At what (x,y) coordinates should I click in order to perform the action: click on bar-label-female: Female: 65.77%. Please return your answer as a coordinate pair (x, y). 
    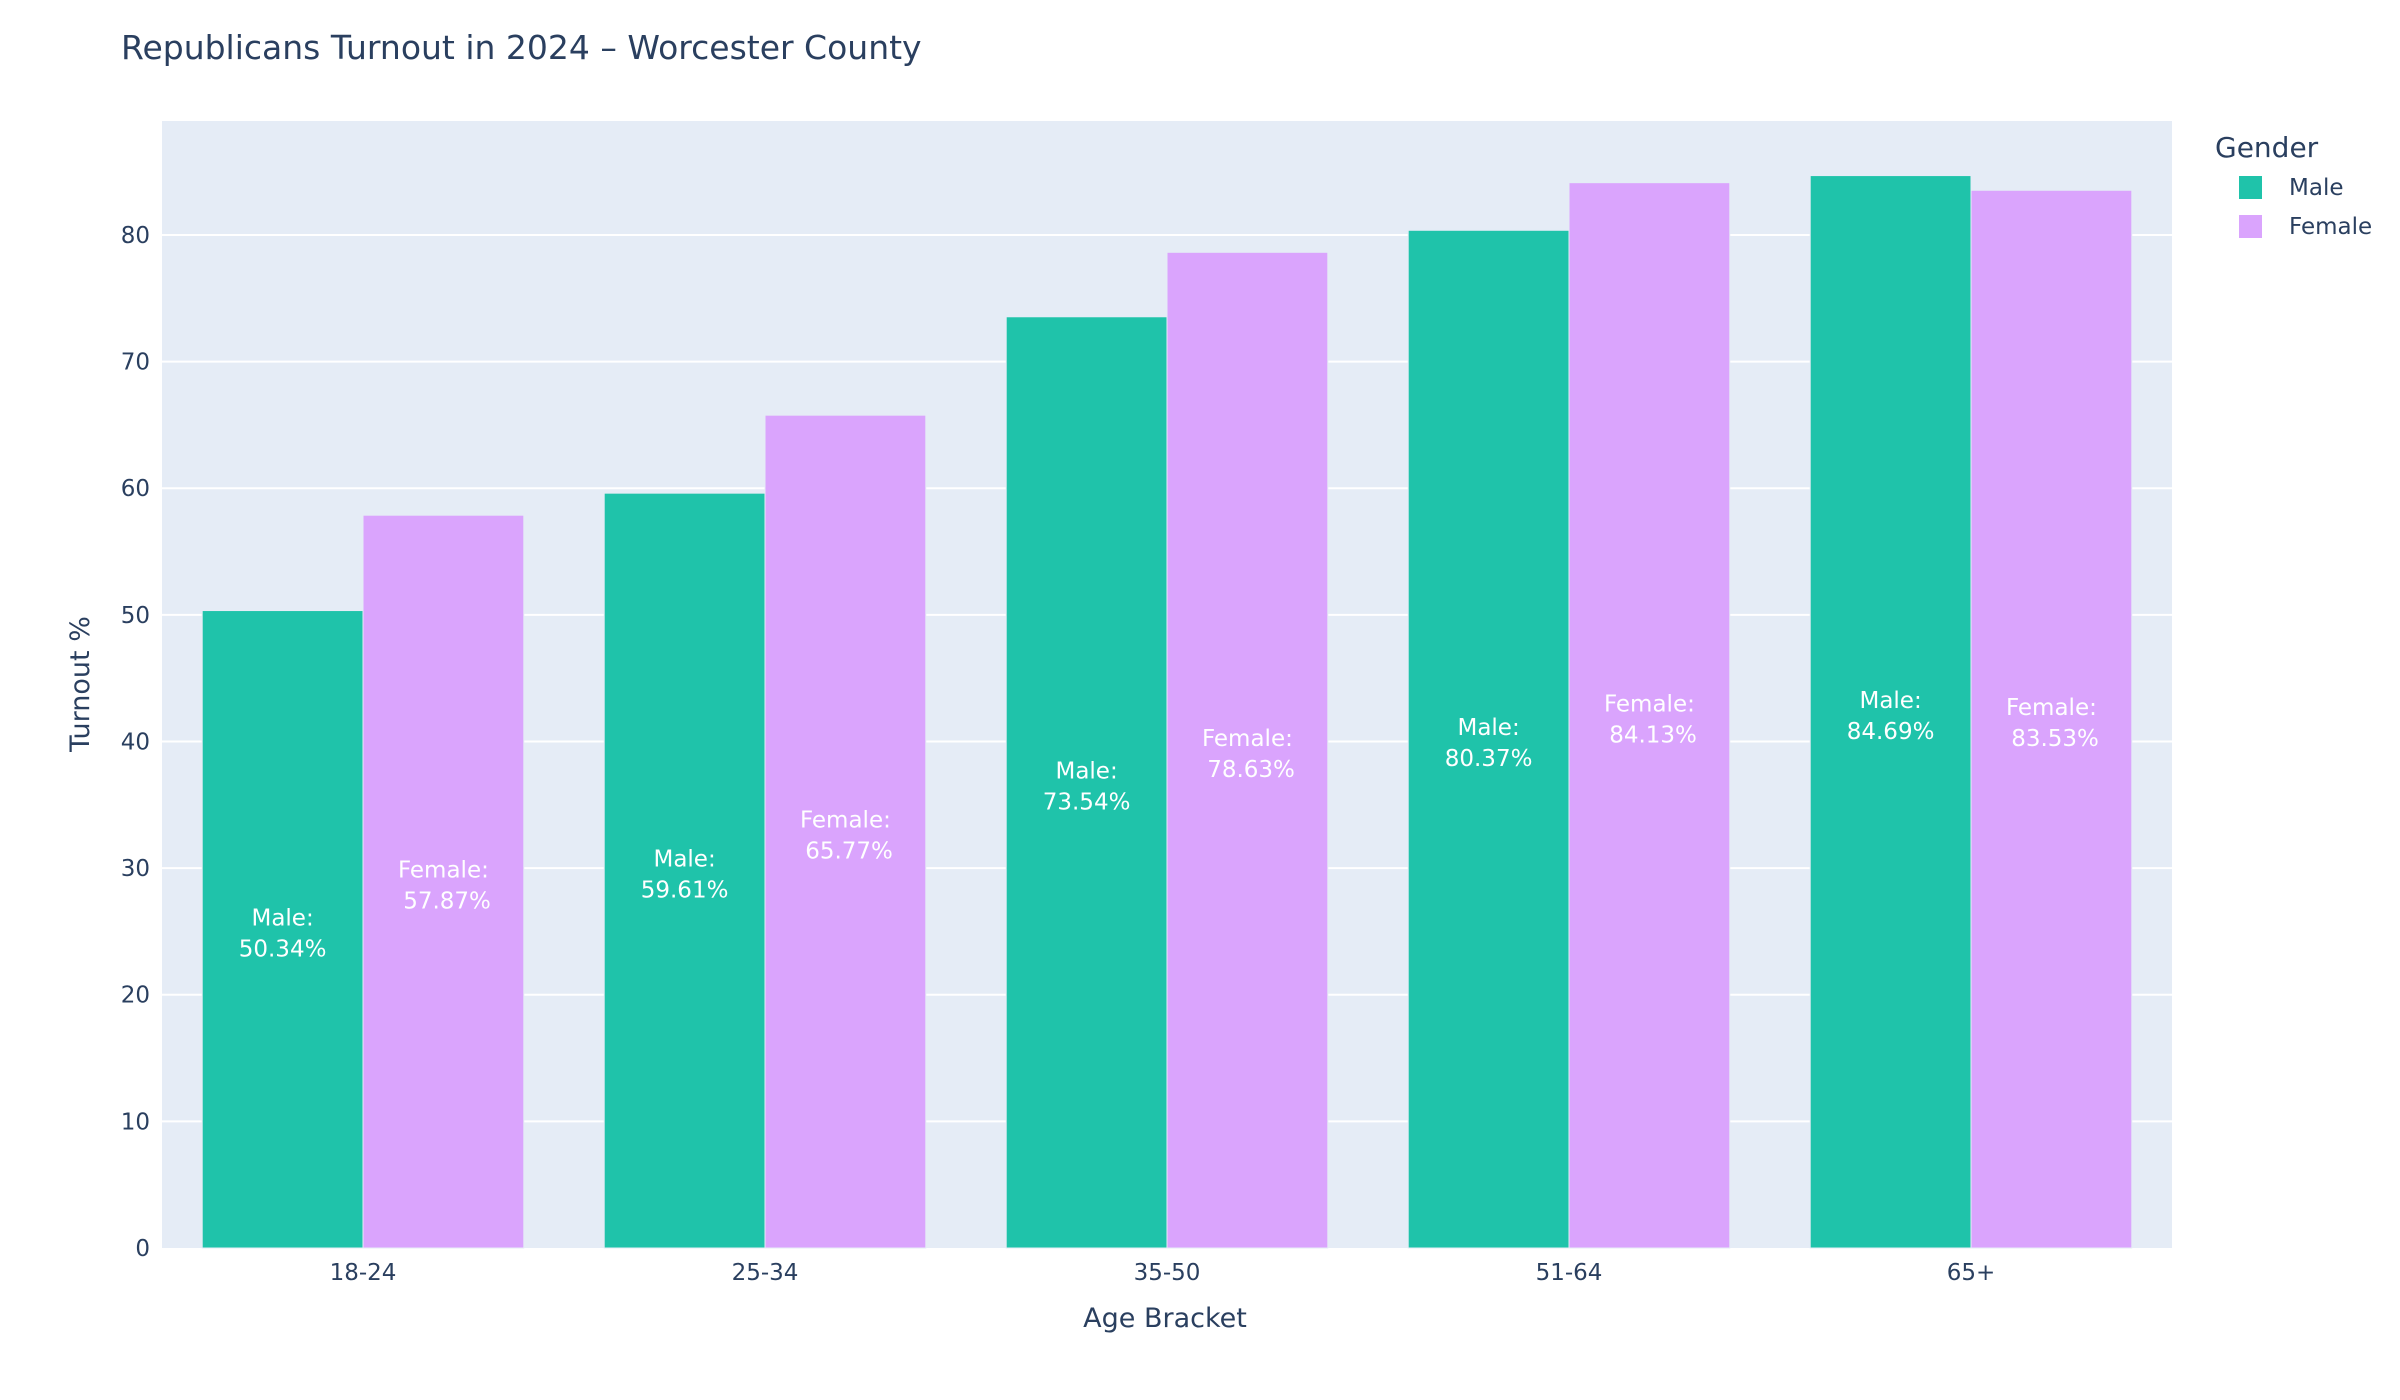
    Looking at the image, I should click on (845, 836).